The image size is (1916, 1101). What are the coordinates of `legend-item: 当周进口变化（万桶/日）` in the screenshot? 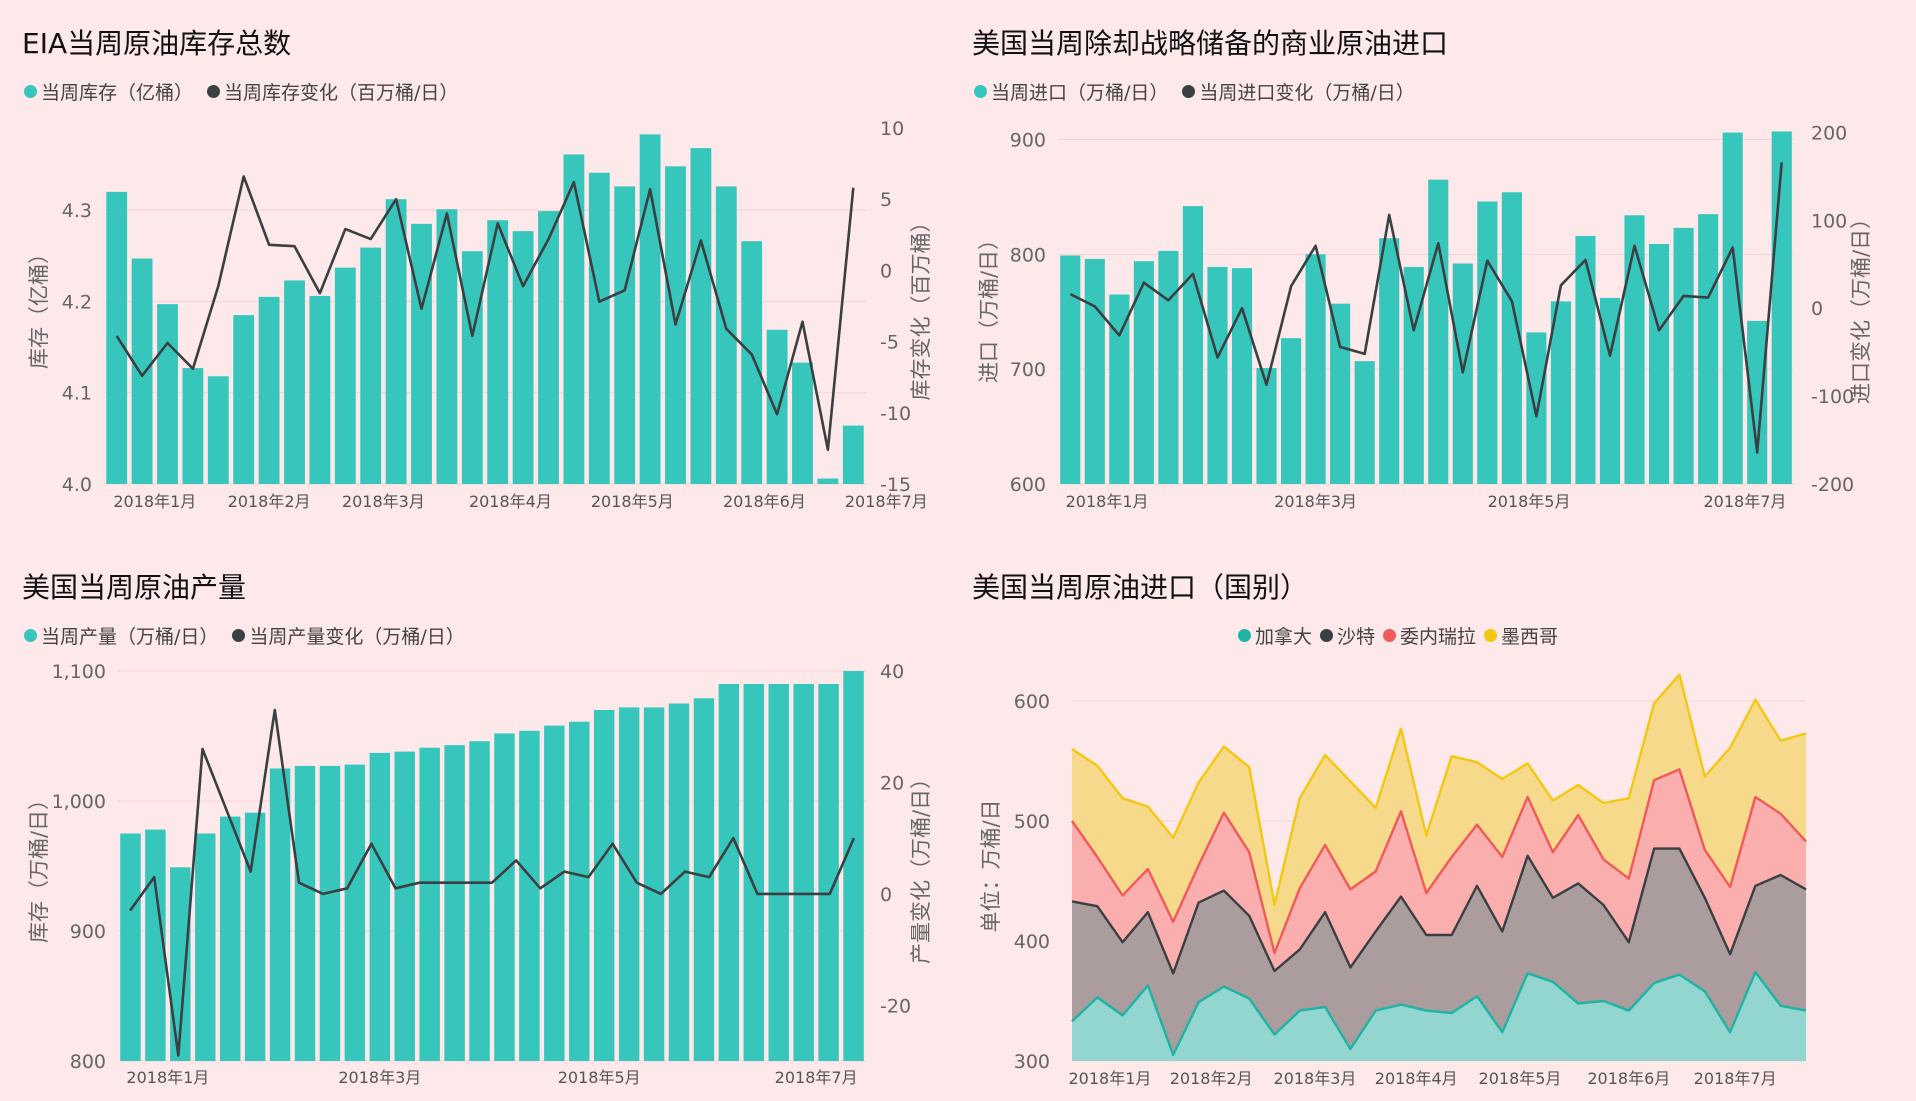 It's located at (1298, 91).